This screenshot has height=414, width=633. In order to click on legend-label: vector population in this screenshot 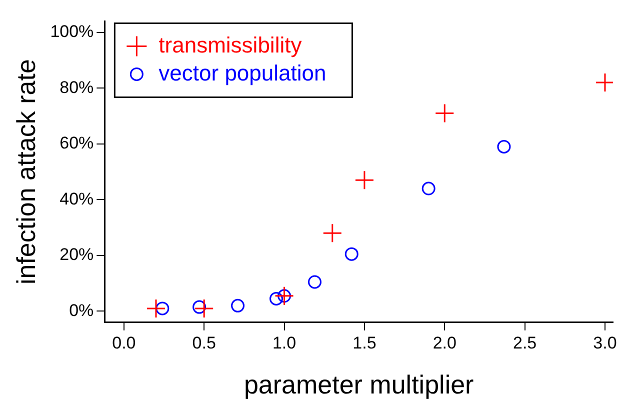, I will do `click(242, 73)`.